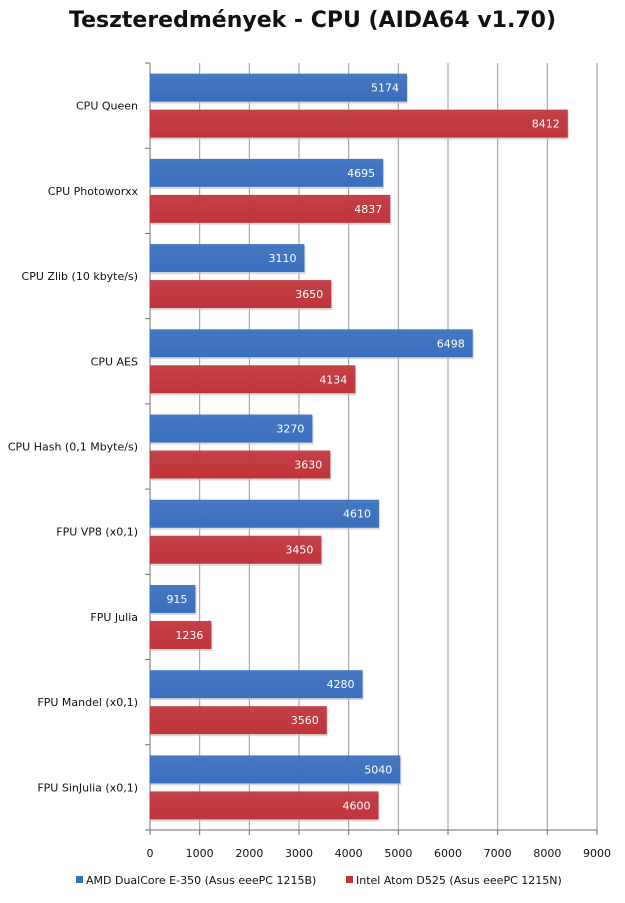 The width and height of the screenshot is (625, 903). Describe the element at coordinates (546, 124) in the screenshot. I see `bar-value-label: 8412` at that location.